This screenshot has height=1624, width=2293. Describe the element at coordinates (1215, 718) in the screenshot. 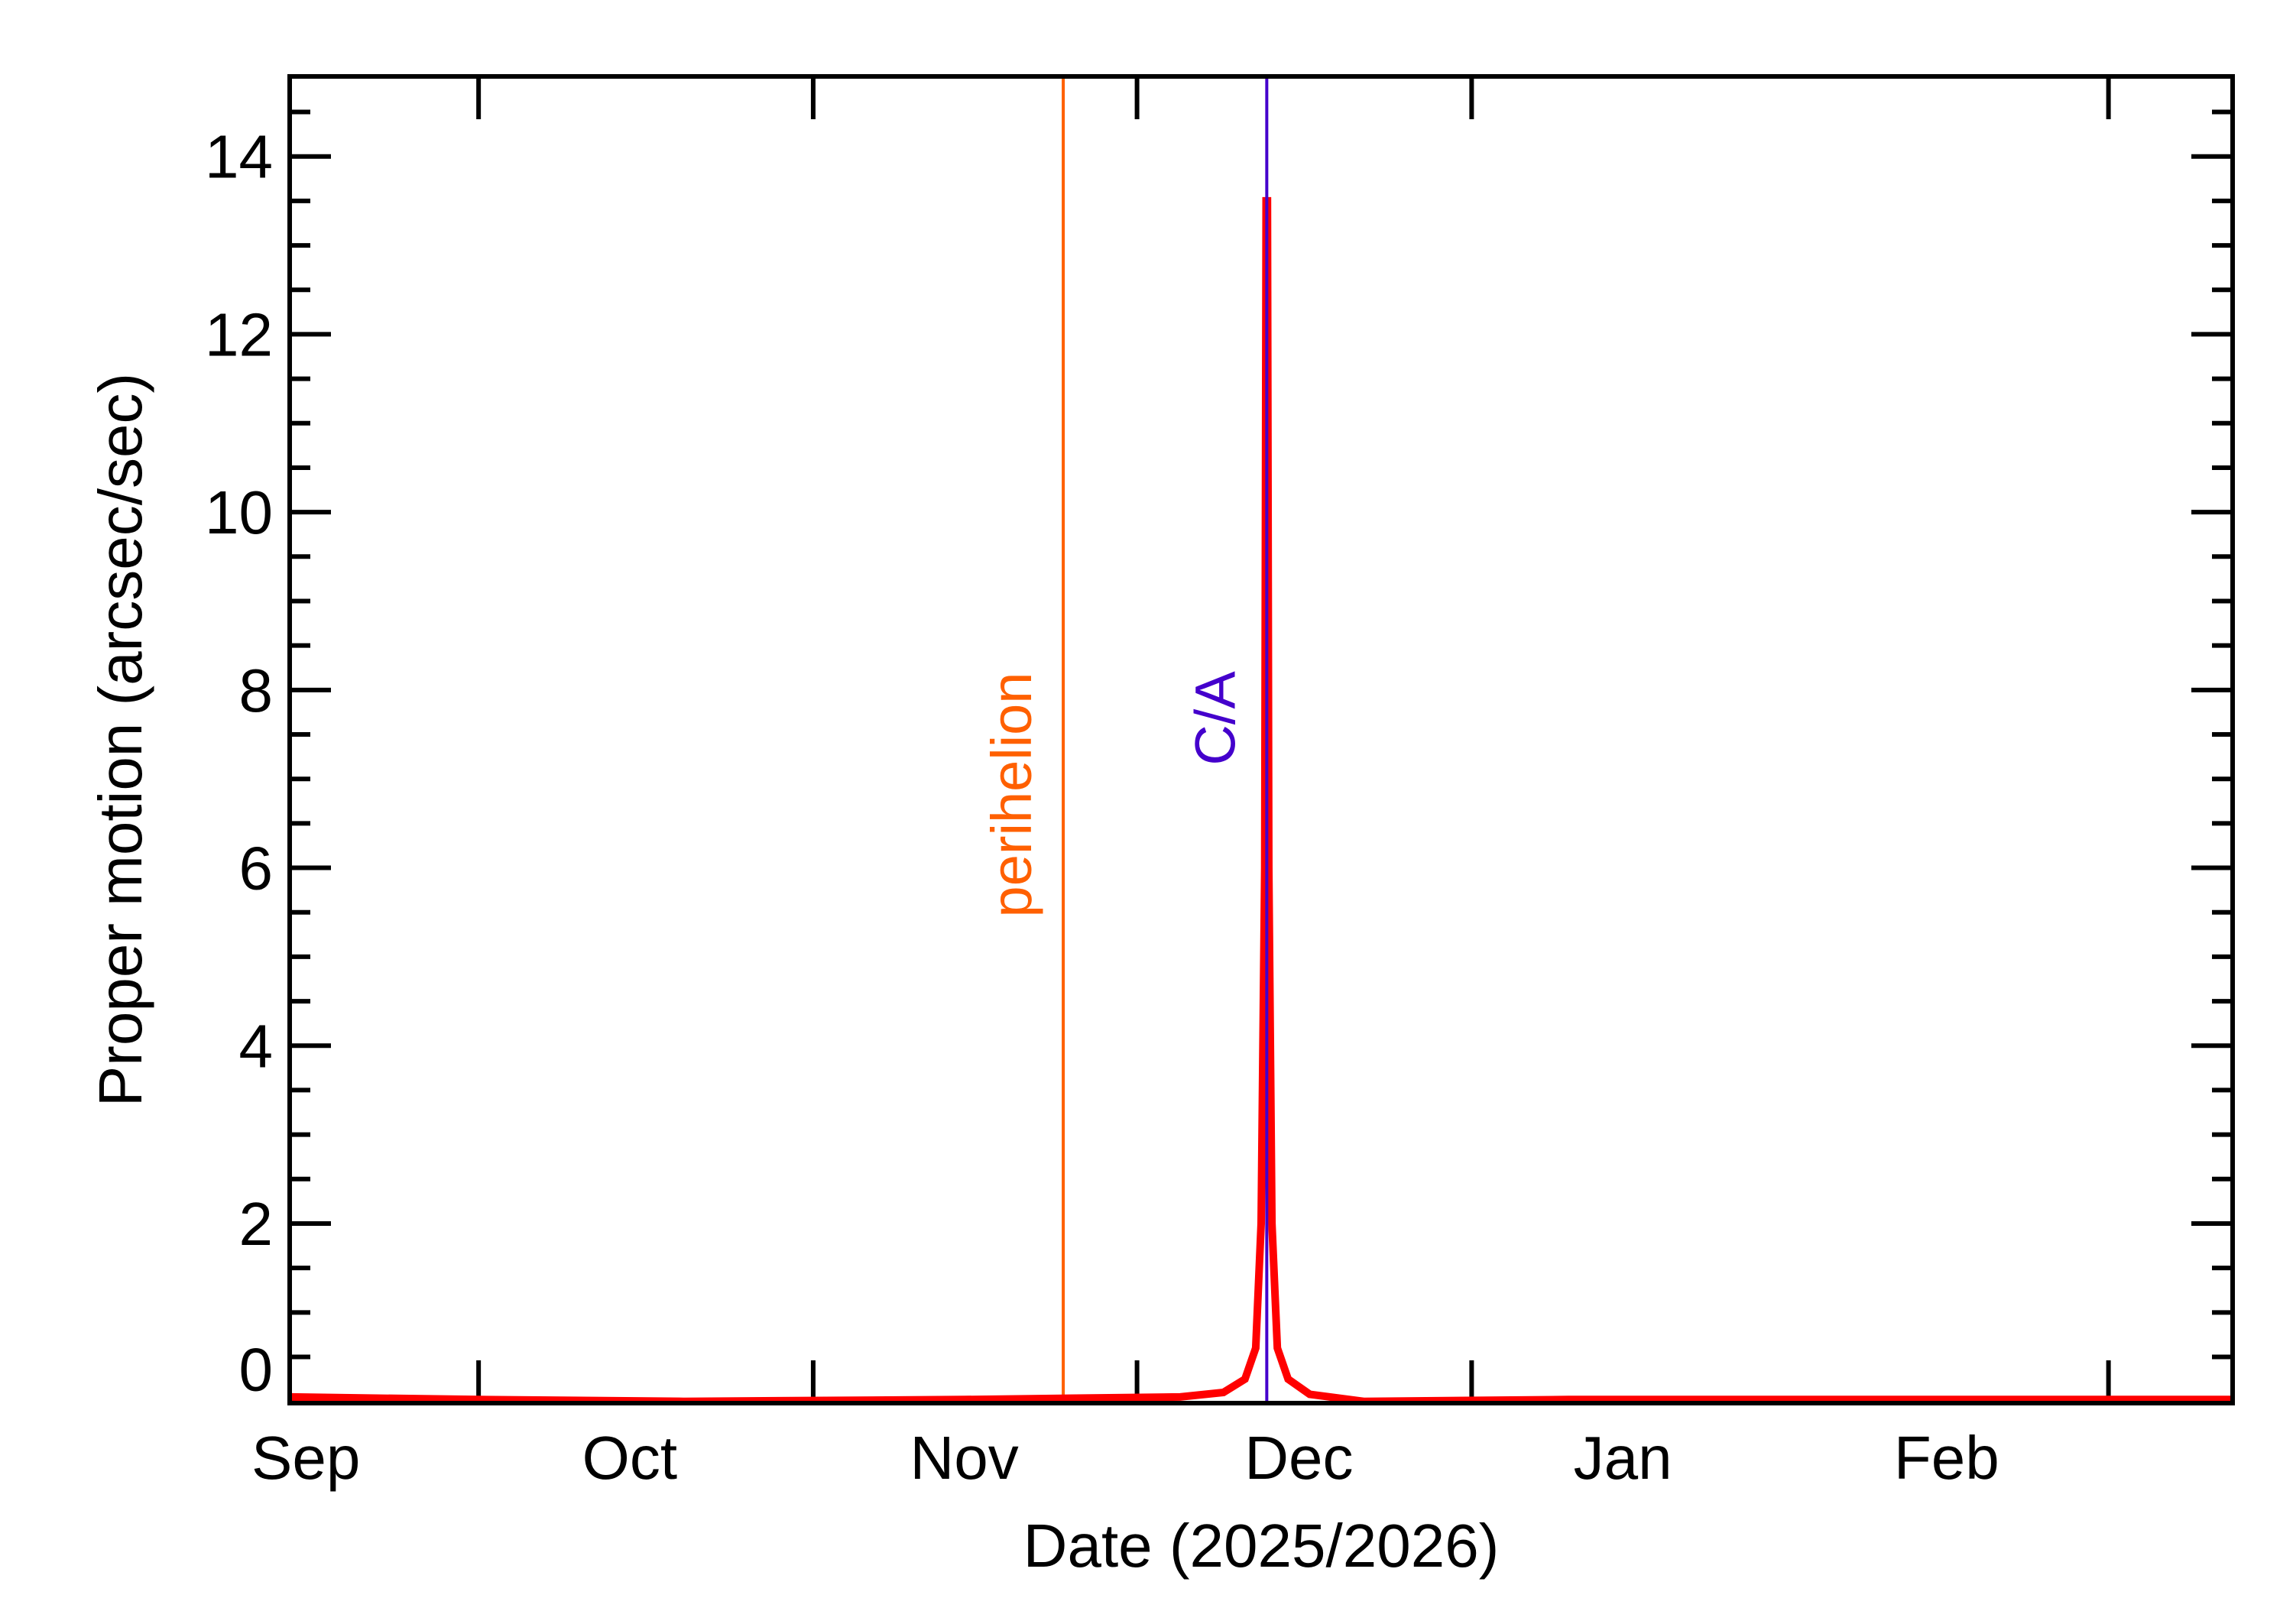

I see `annotation-label: C/A` at that location.